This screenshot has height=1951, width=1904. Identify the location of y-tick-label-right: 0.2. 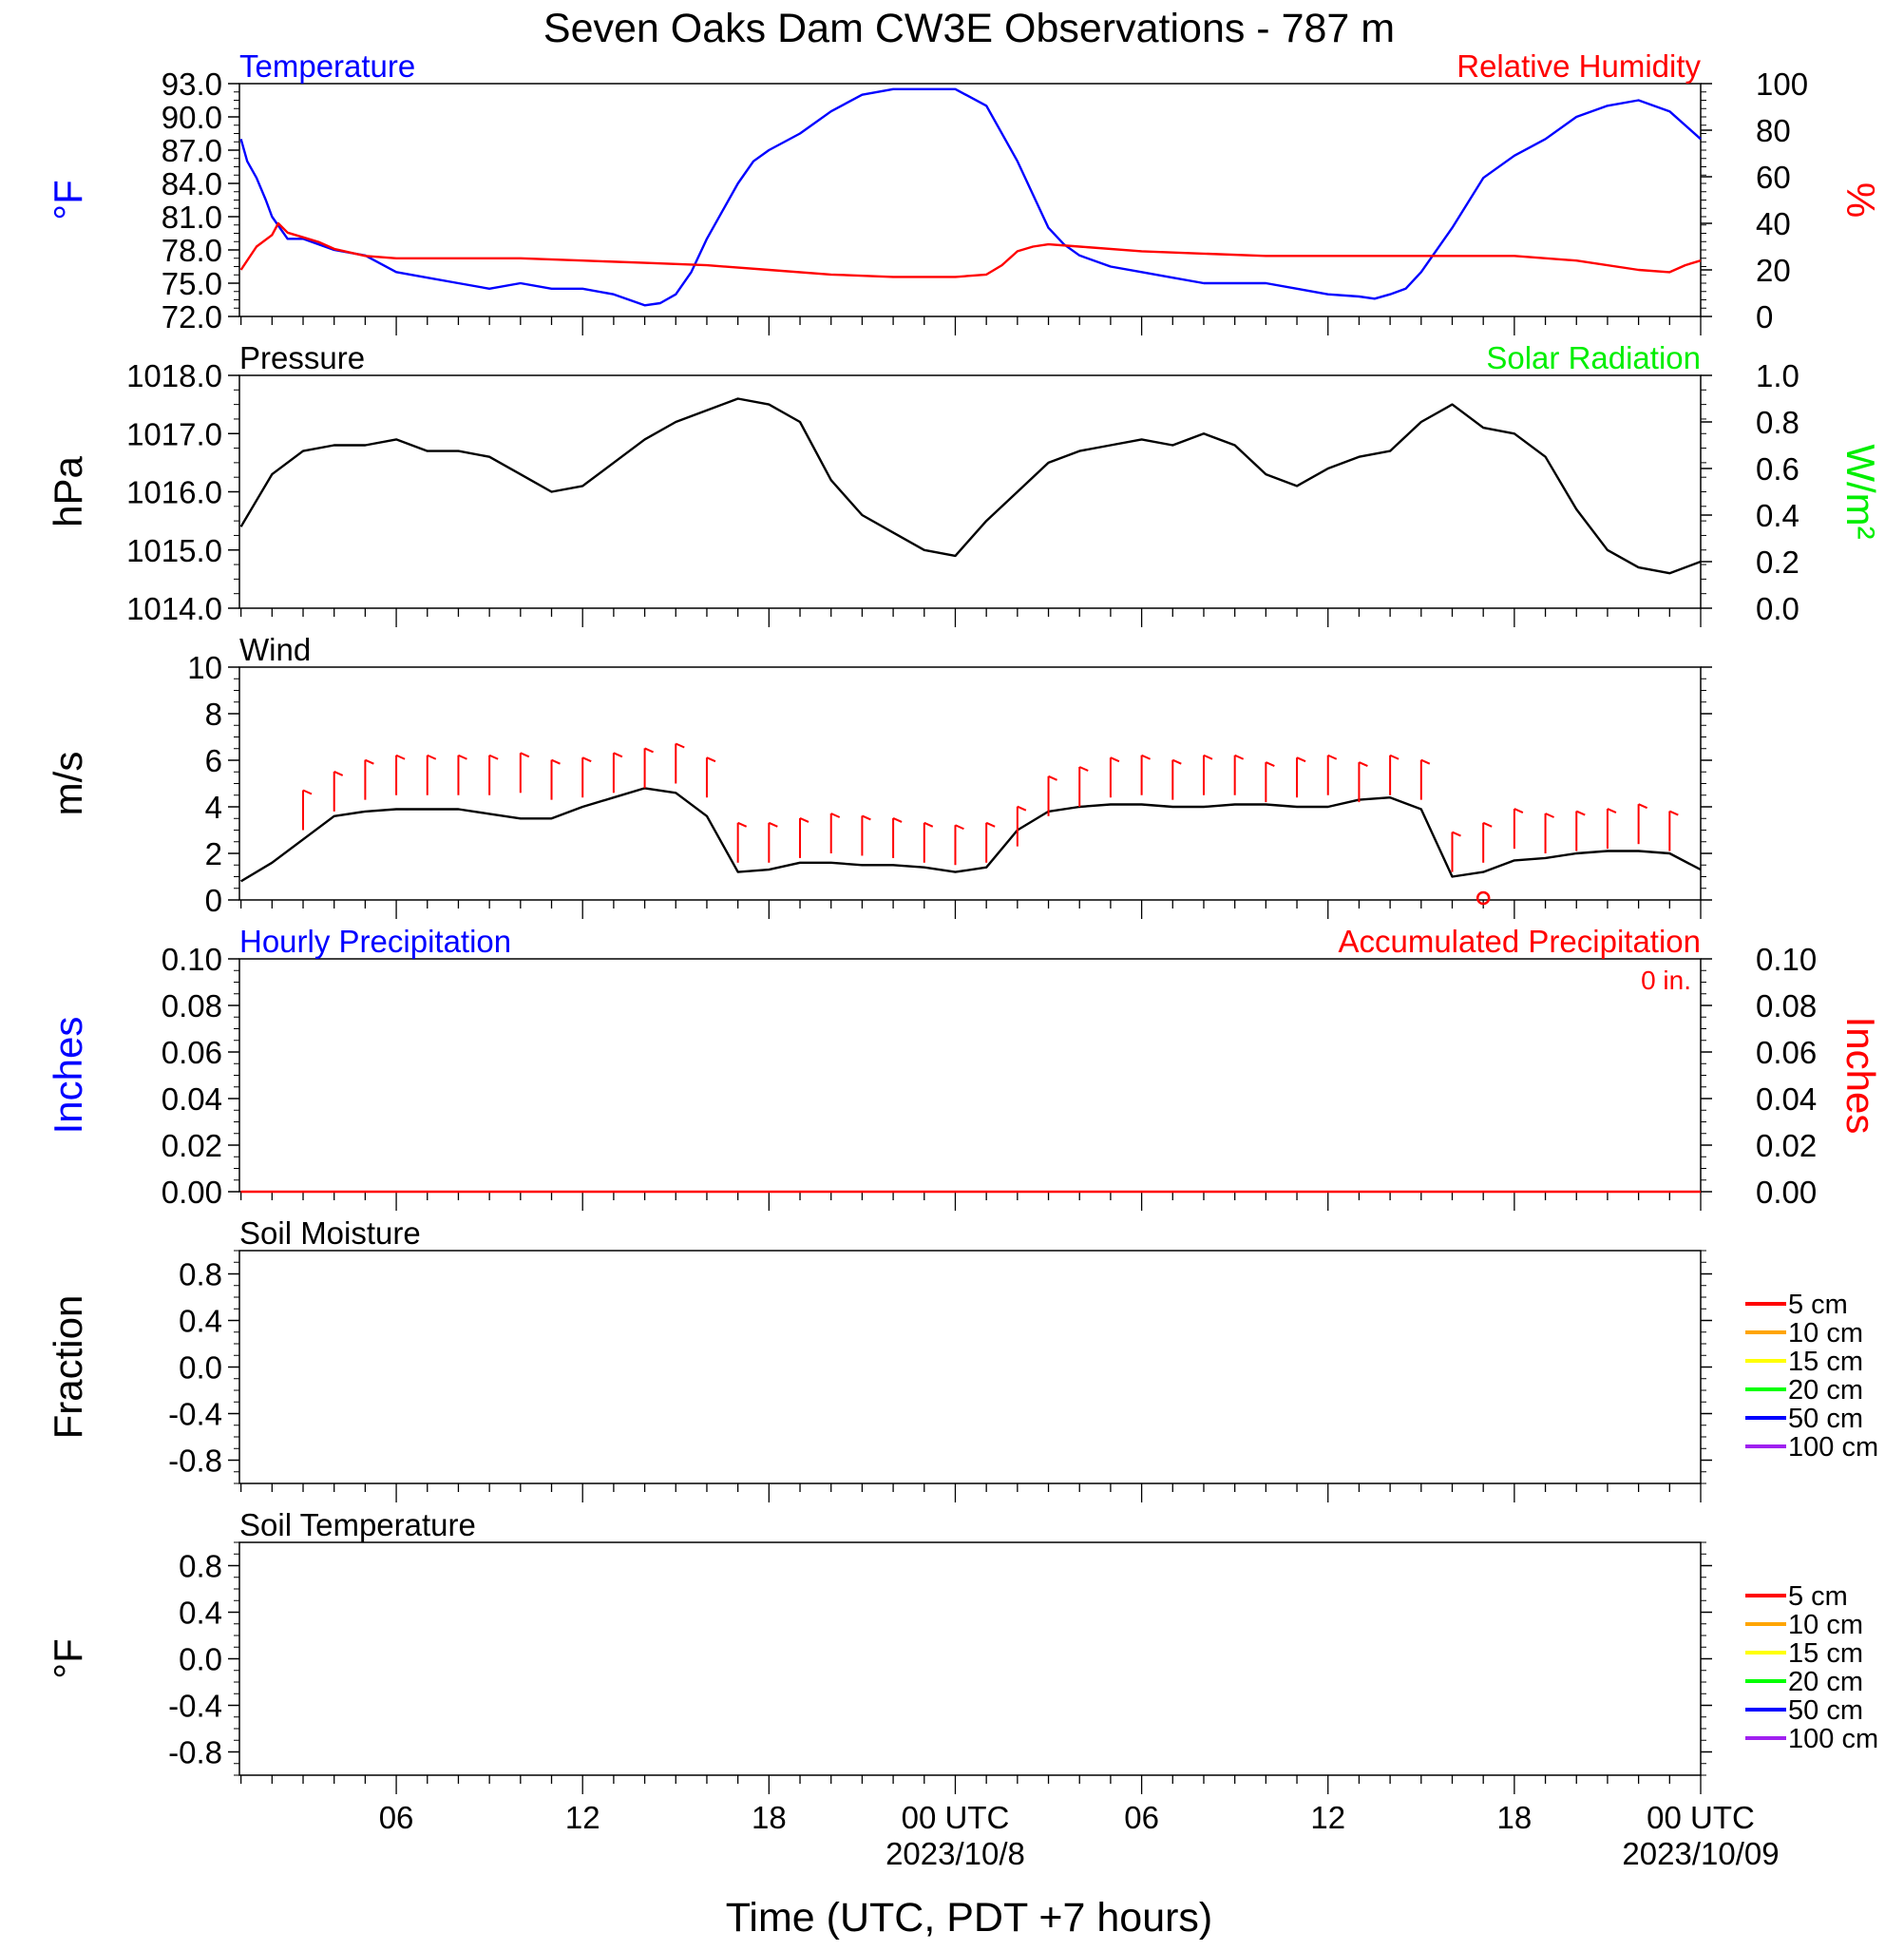
(1778, 562).